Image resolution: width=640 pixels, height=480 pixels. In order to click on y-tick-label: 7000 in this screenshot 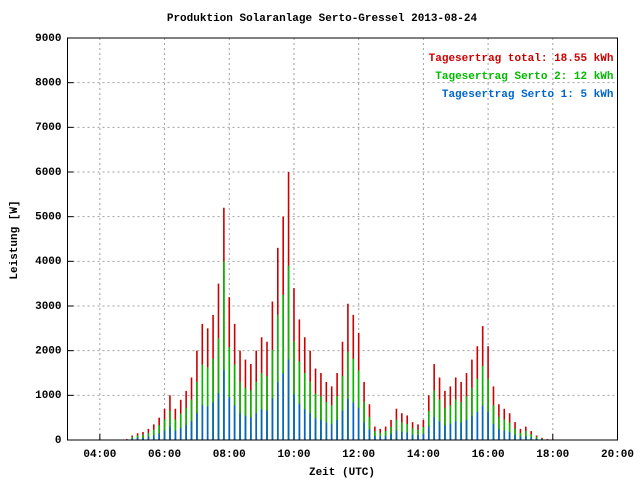, I will do `click(48, 128)`.